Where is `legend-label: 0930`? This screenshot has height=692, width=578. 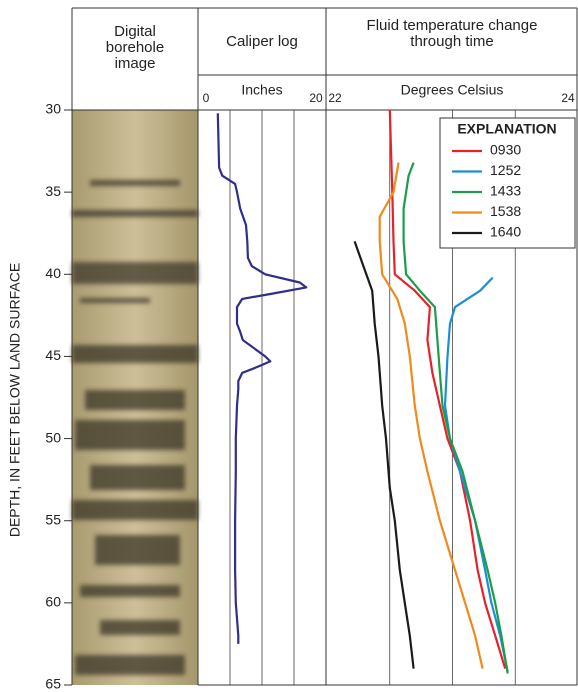
legend-label: 0930 is located at coordinates (505, 150).